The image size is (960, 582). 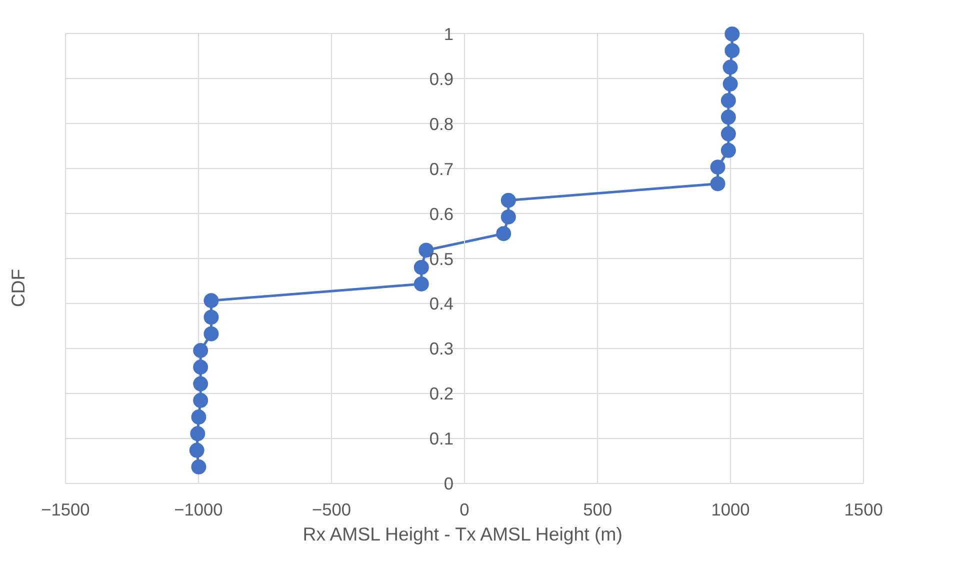 What do you see at coordinates (441, 348) in the screenshot?
I see `y-tick-label: 0.3` at bounding box center [441, 348].